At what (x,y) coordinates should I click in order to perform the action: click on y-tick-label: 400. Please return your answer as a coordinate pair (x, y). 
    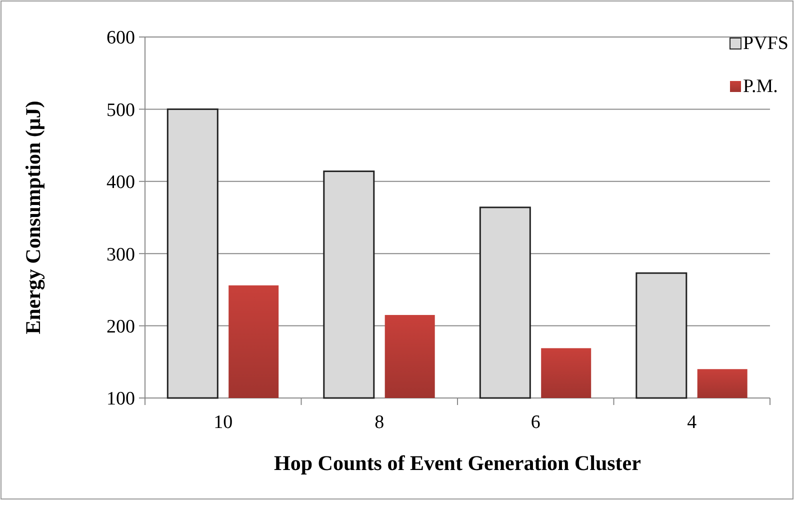
    Looking at the image, I should click on (120, 183).